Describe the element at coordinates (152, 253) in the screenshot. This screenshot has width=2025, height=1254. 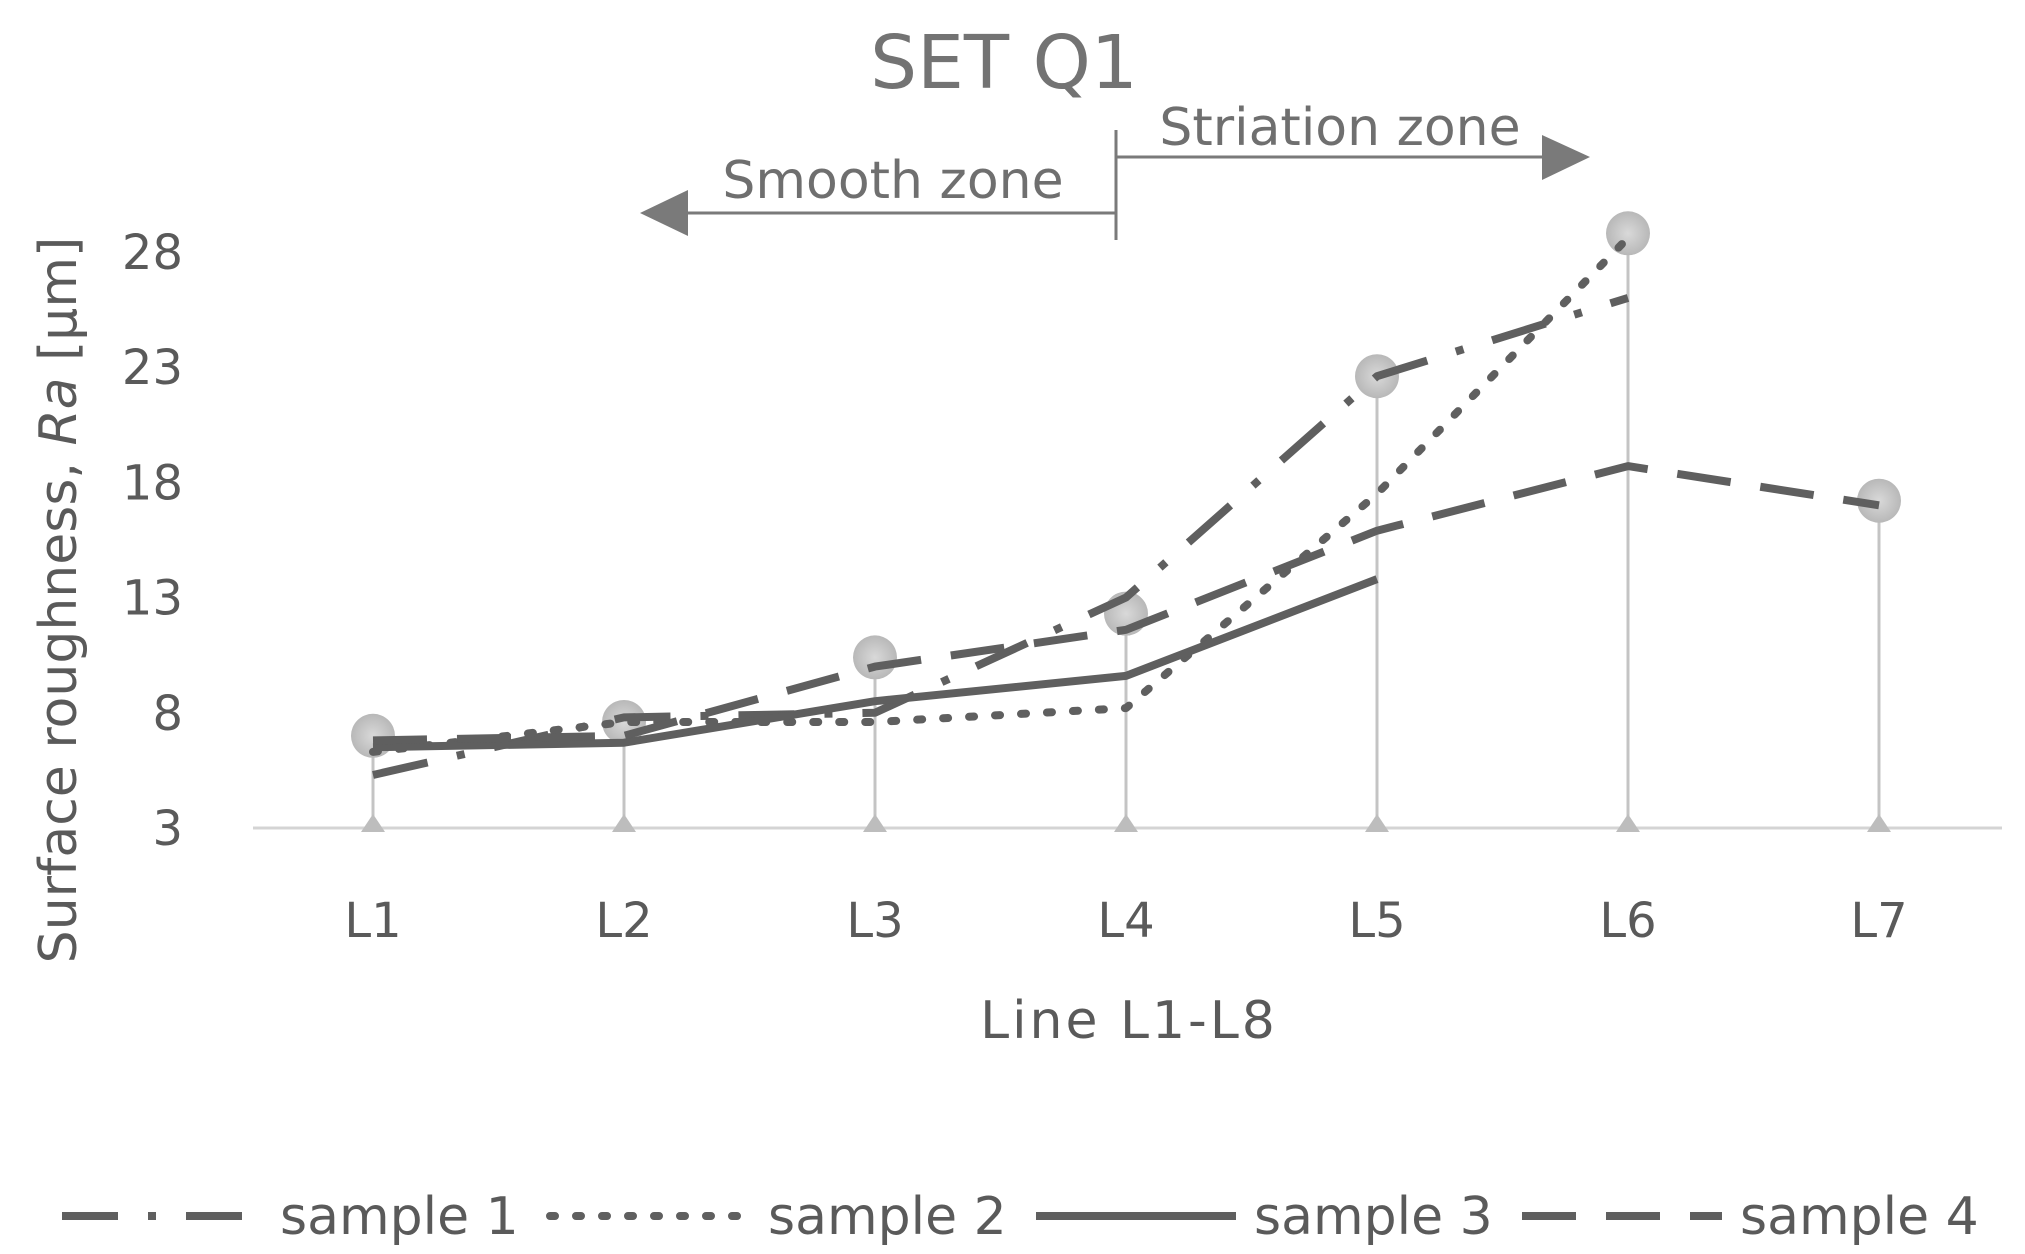
I see `y-tick-label: 28` at that location.